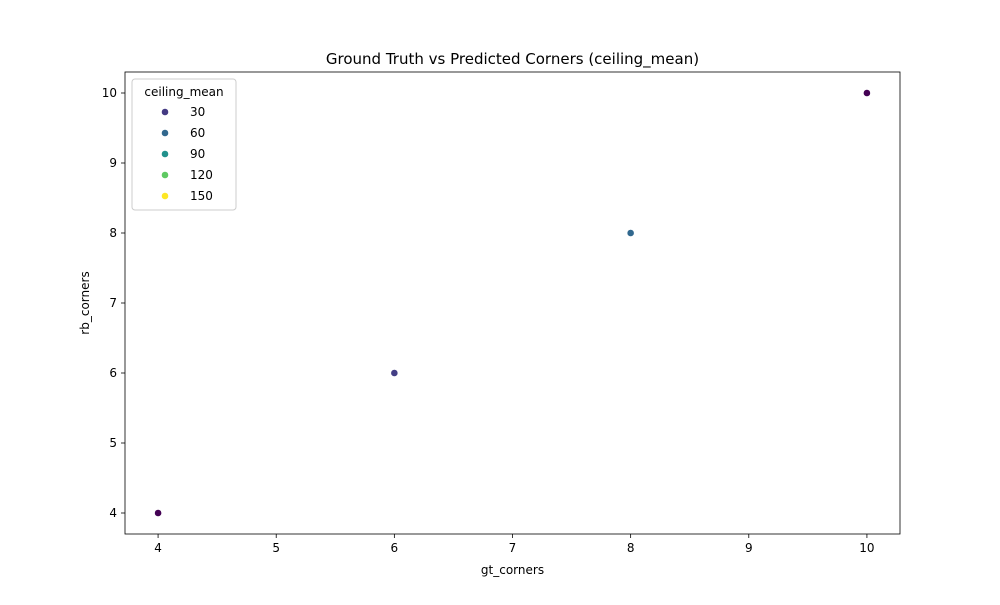 This screenshot has width=1000, height=605. I want to click on x-tick-label: 8, so click(631, 548).